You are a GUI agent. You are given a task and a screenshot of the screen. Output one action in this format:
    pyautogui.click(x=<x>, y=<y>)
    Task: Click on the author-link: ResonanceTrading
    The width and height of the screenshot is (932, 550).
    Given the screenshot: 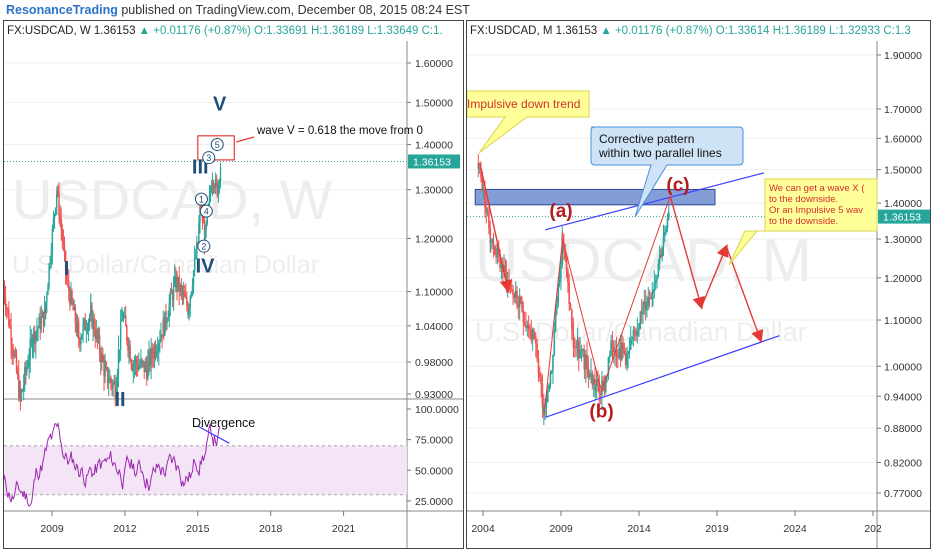 What is the action you would take?
    pyautogui.click(x=62, y=10)
    